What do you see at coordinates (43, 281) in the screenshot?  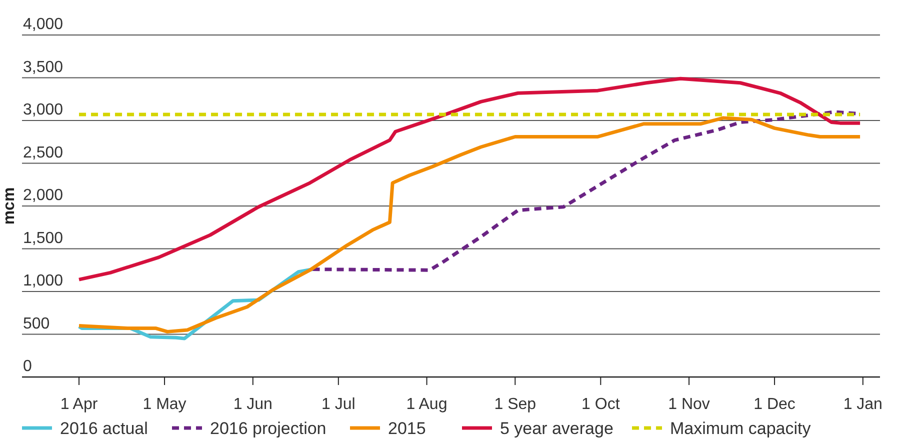 I see `y-tick-label: 1,000` at bounding box center [43, 281].